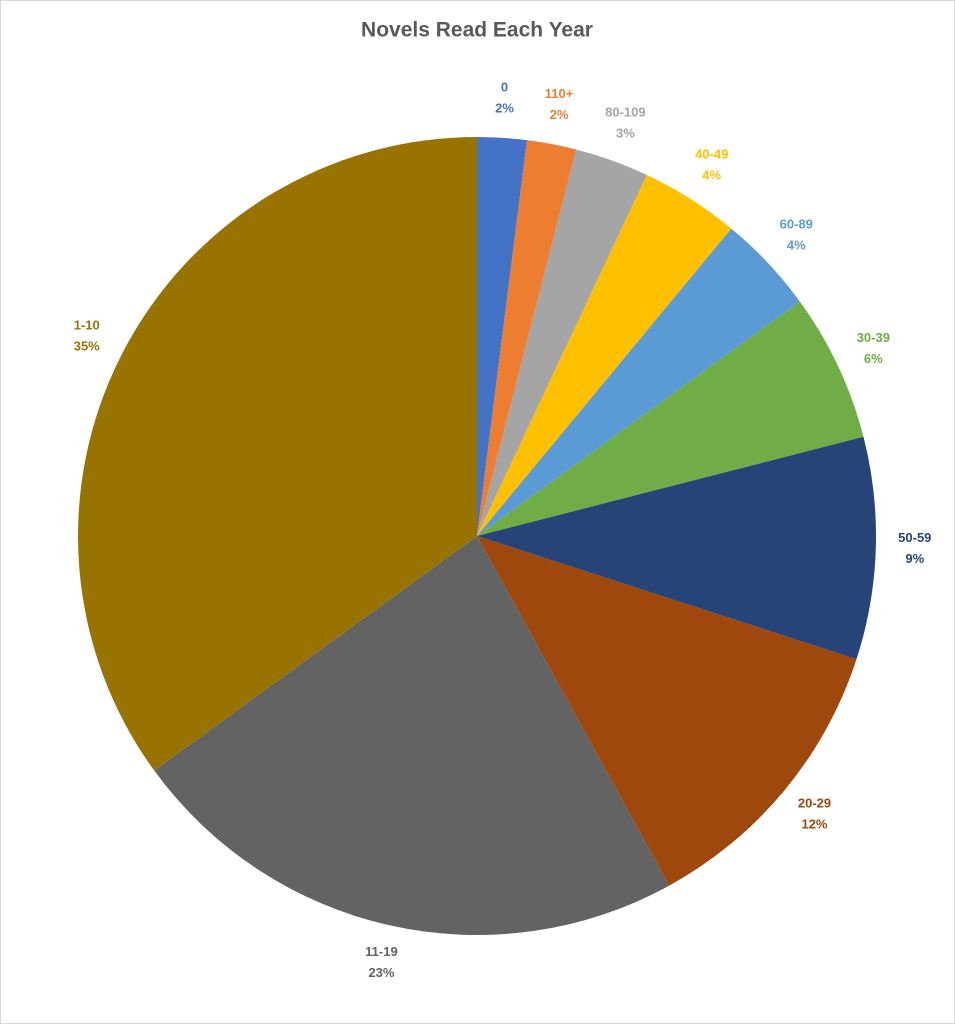 The width and height of the screenshot is (955, 1024). Describe the element at coordinates (87, 325) in the screenshot. I see `slice-category-label: 1-10` at that location.